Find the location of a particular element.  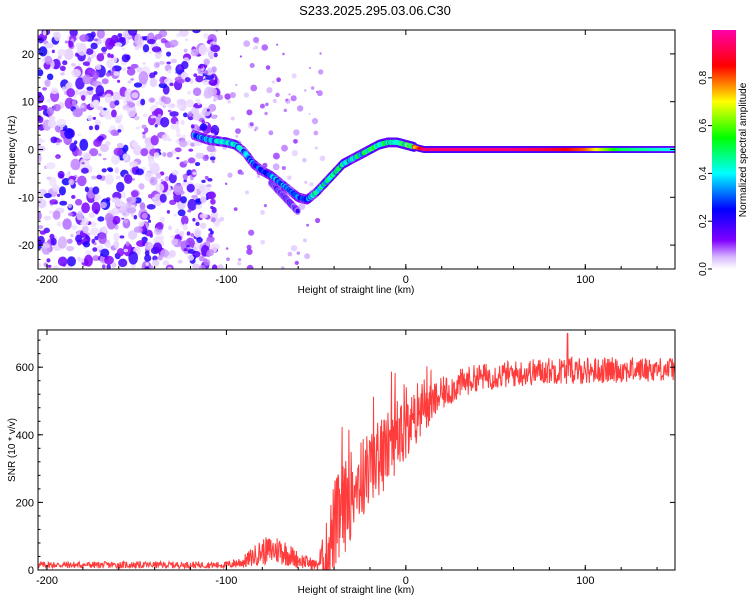

branch-core is located at coordinates (297, 211).